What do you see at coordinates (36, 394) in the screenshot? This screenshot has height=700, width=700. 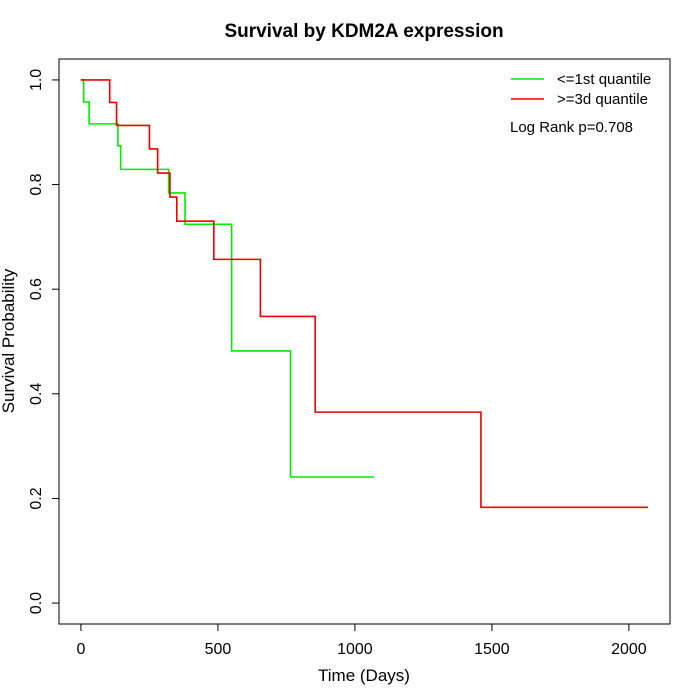 I see `y-tick-label: 0.4` at bounding box center [36, 394].